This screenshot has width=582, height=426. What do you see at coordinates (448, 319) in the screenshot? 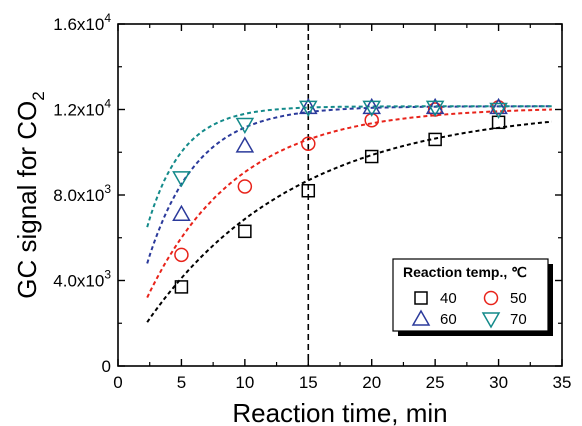
I see `legend-label-60: 60` at bounding box center [448, 319].